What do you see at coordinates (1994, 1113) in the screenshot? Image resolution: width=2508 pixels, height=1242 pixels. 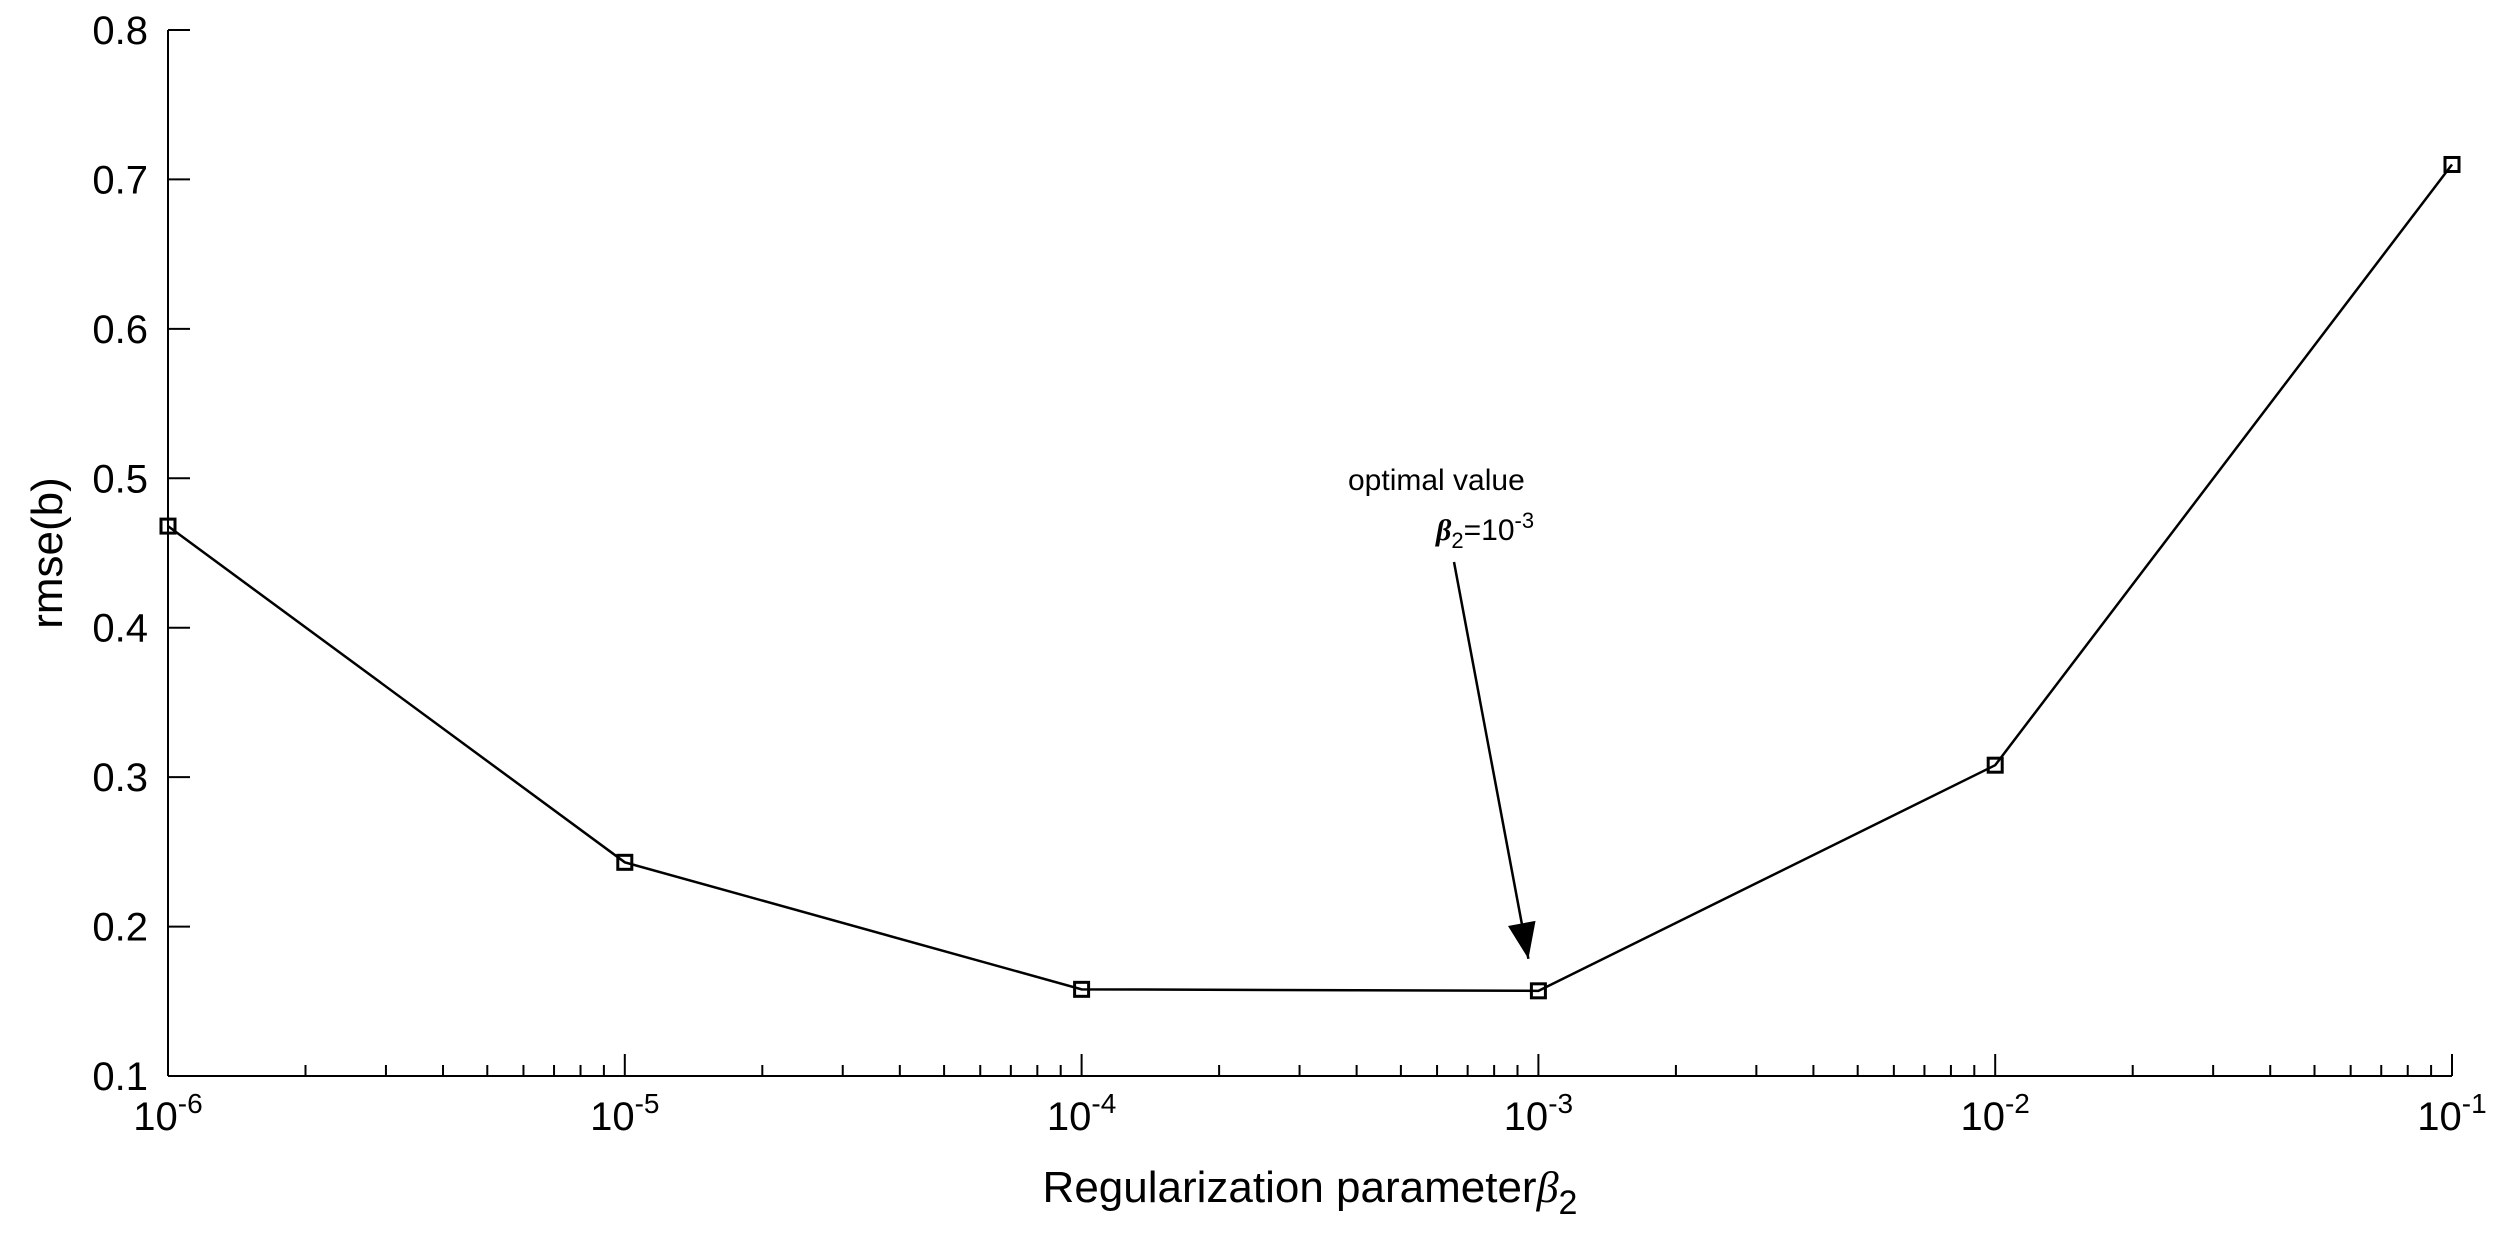 I see `x-tick-label: 10⁻²` at bounding box center [1994, 1113].